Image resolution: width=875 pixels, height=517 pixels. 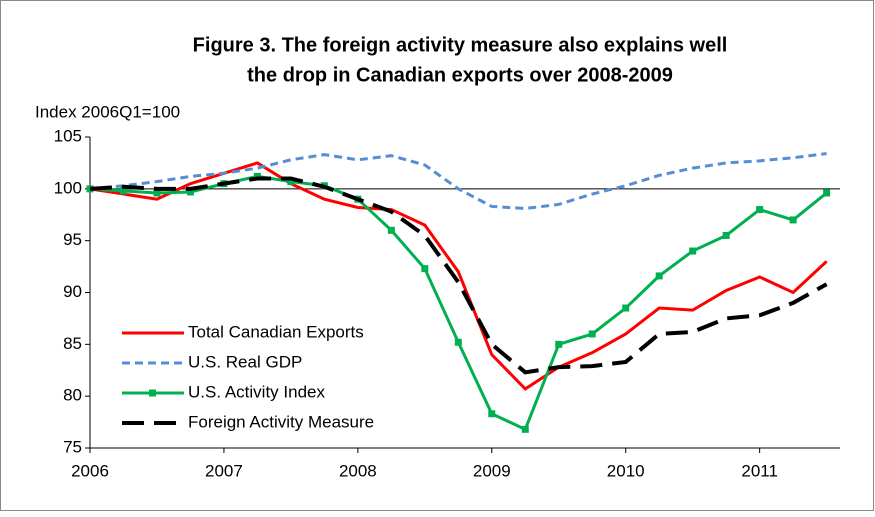 I want to click on x-tick-label: 2011, so click(x=759, y=470).